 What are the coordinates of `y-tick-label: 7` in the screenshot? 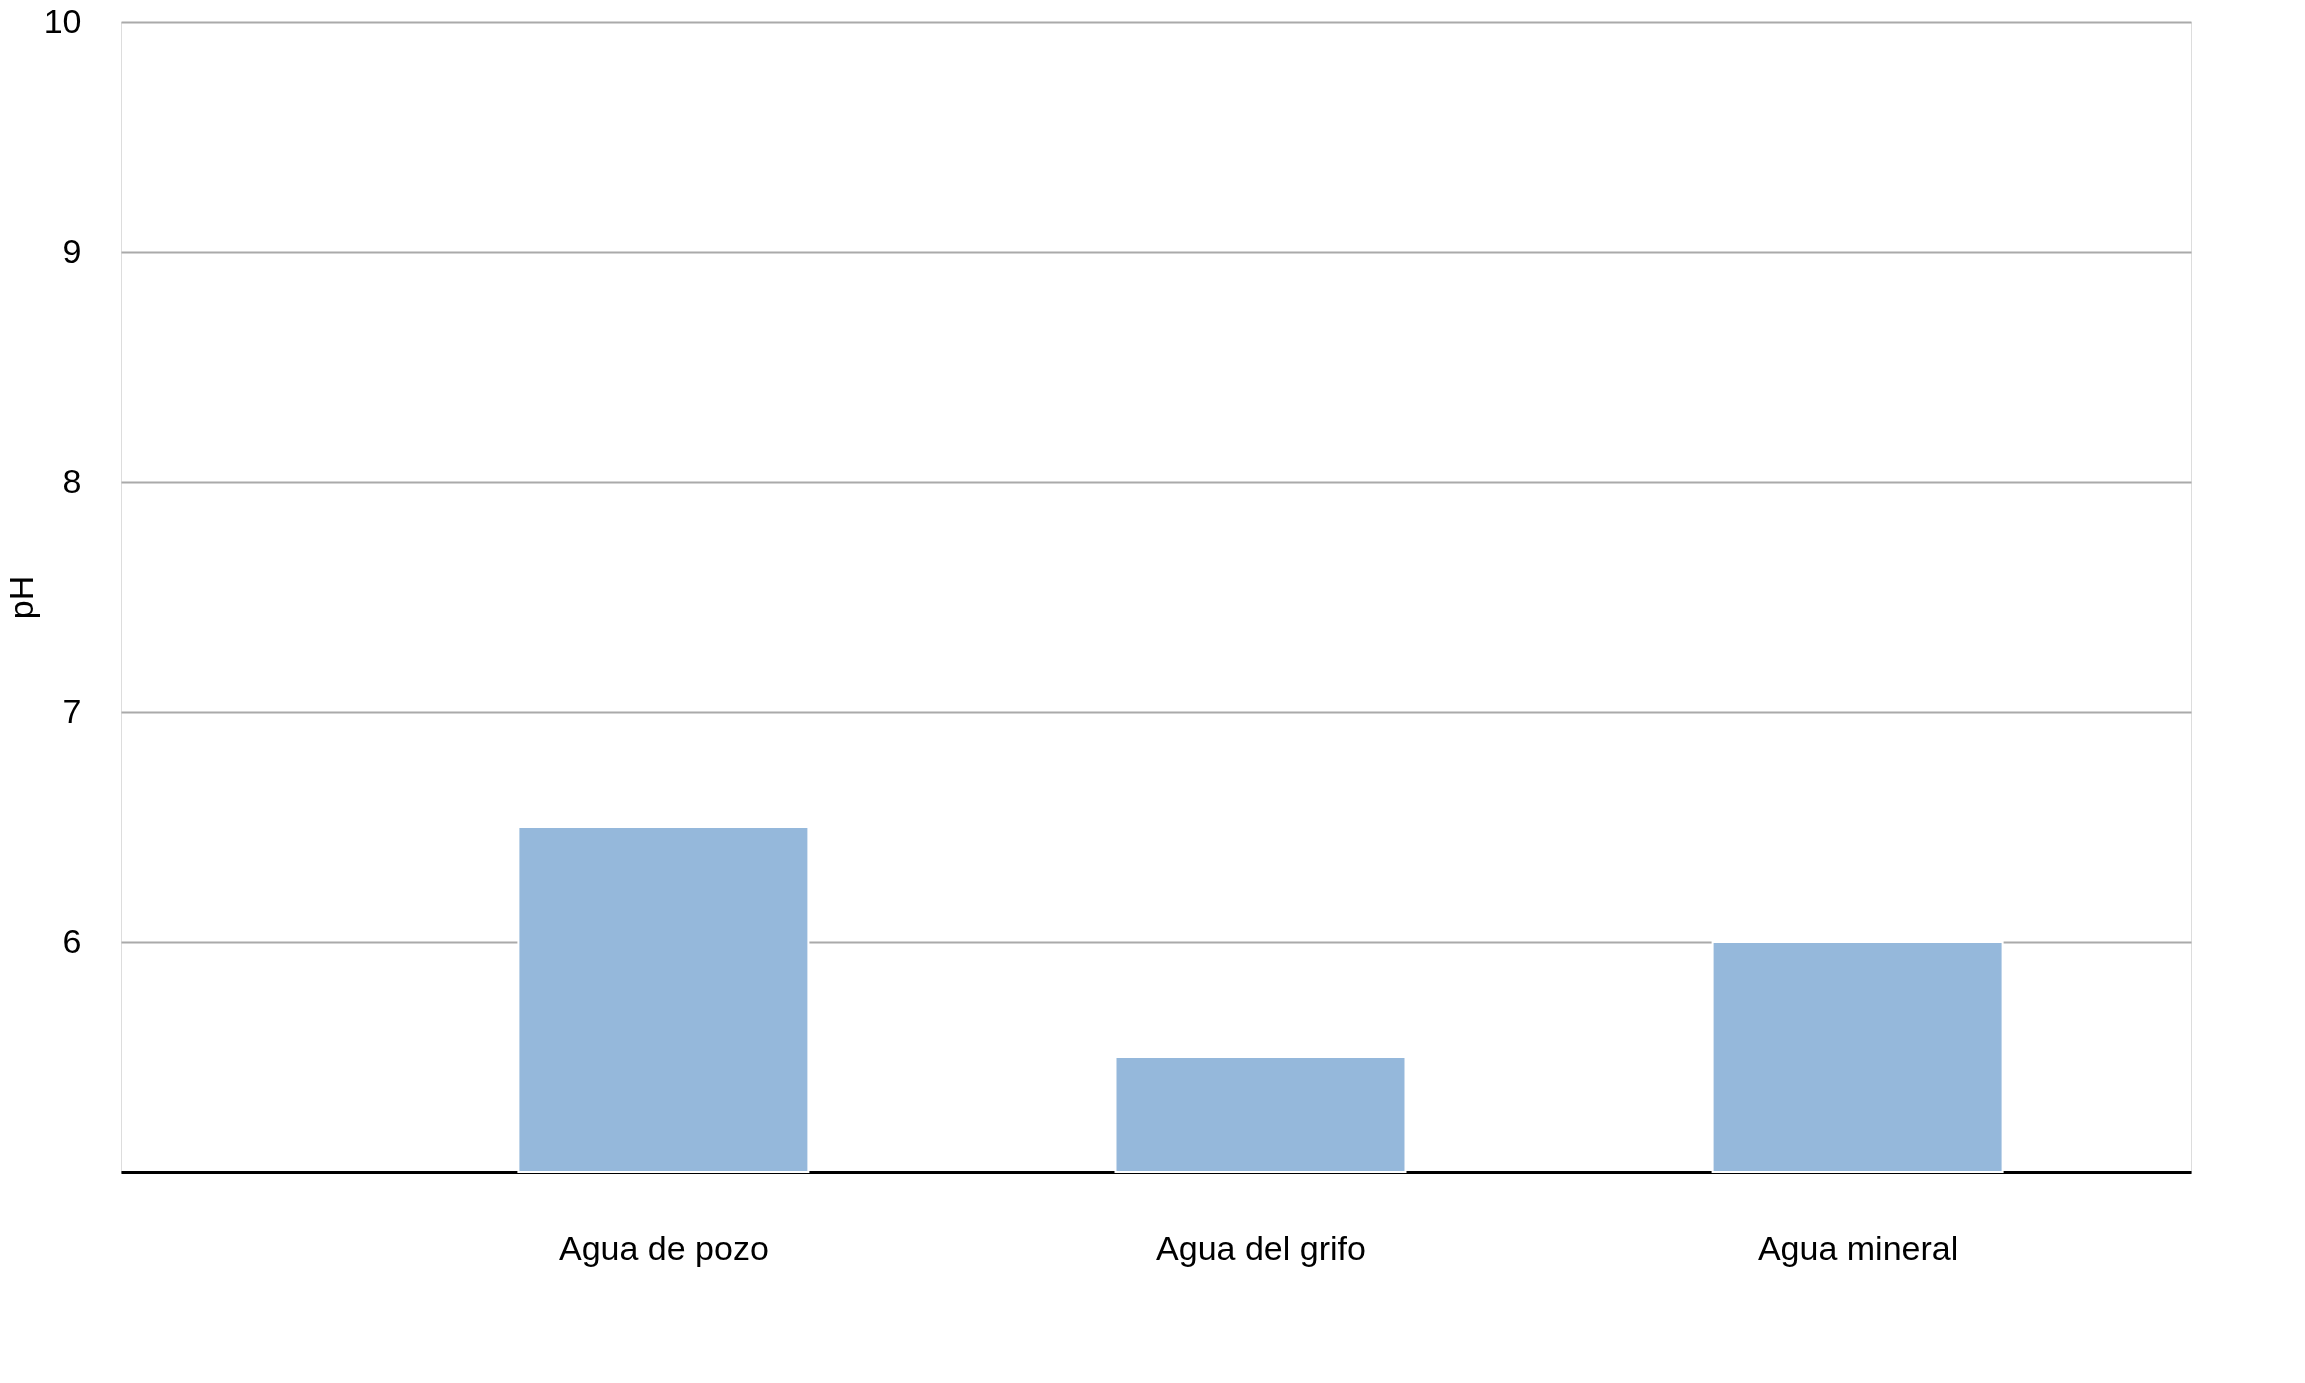 It's located at (72, 710).